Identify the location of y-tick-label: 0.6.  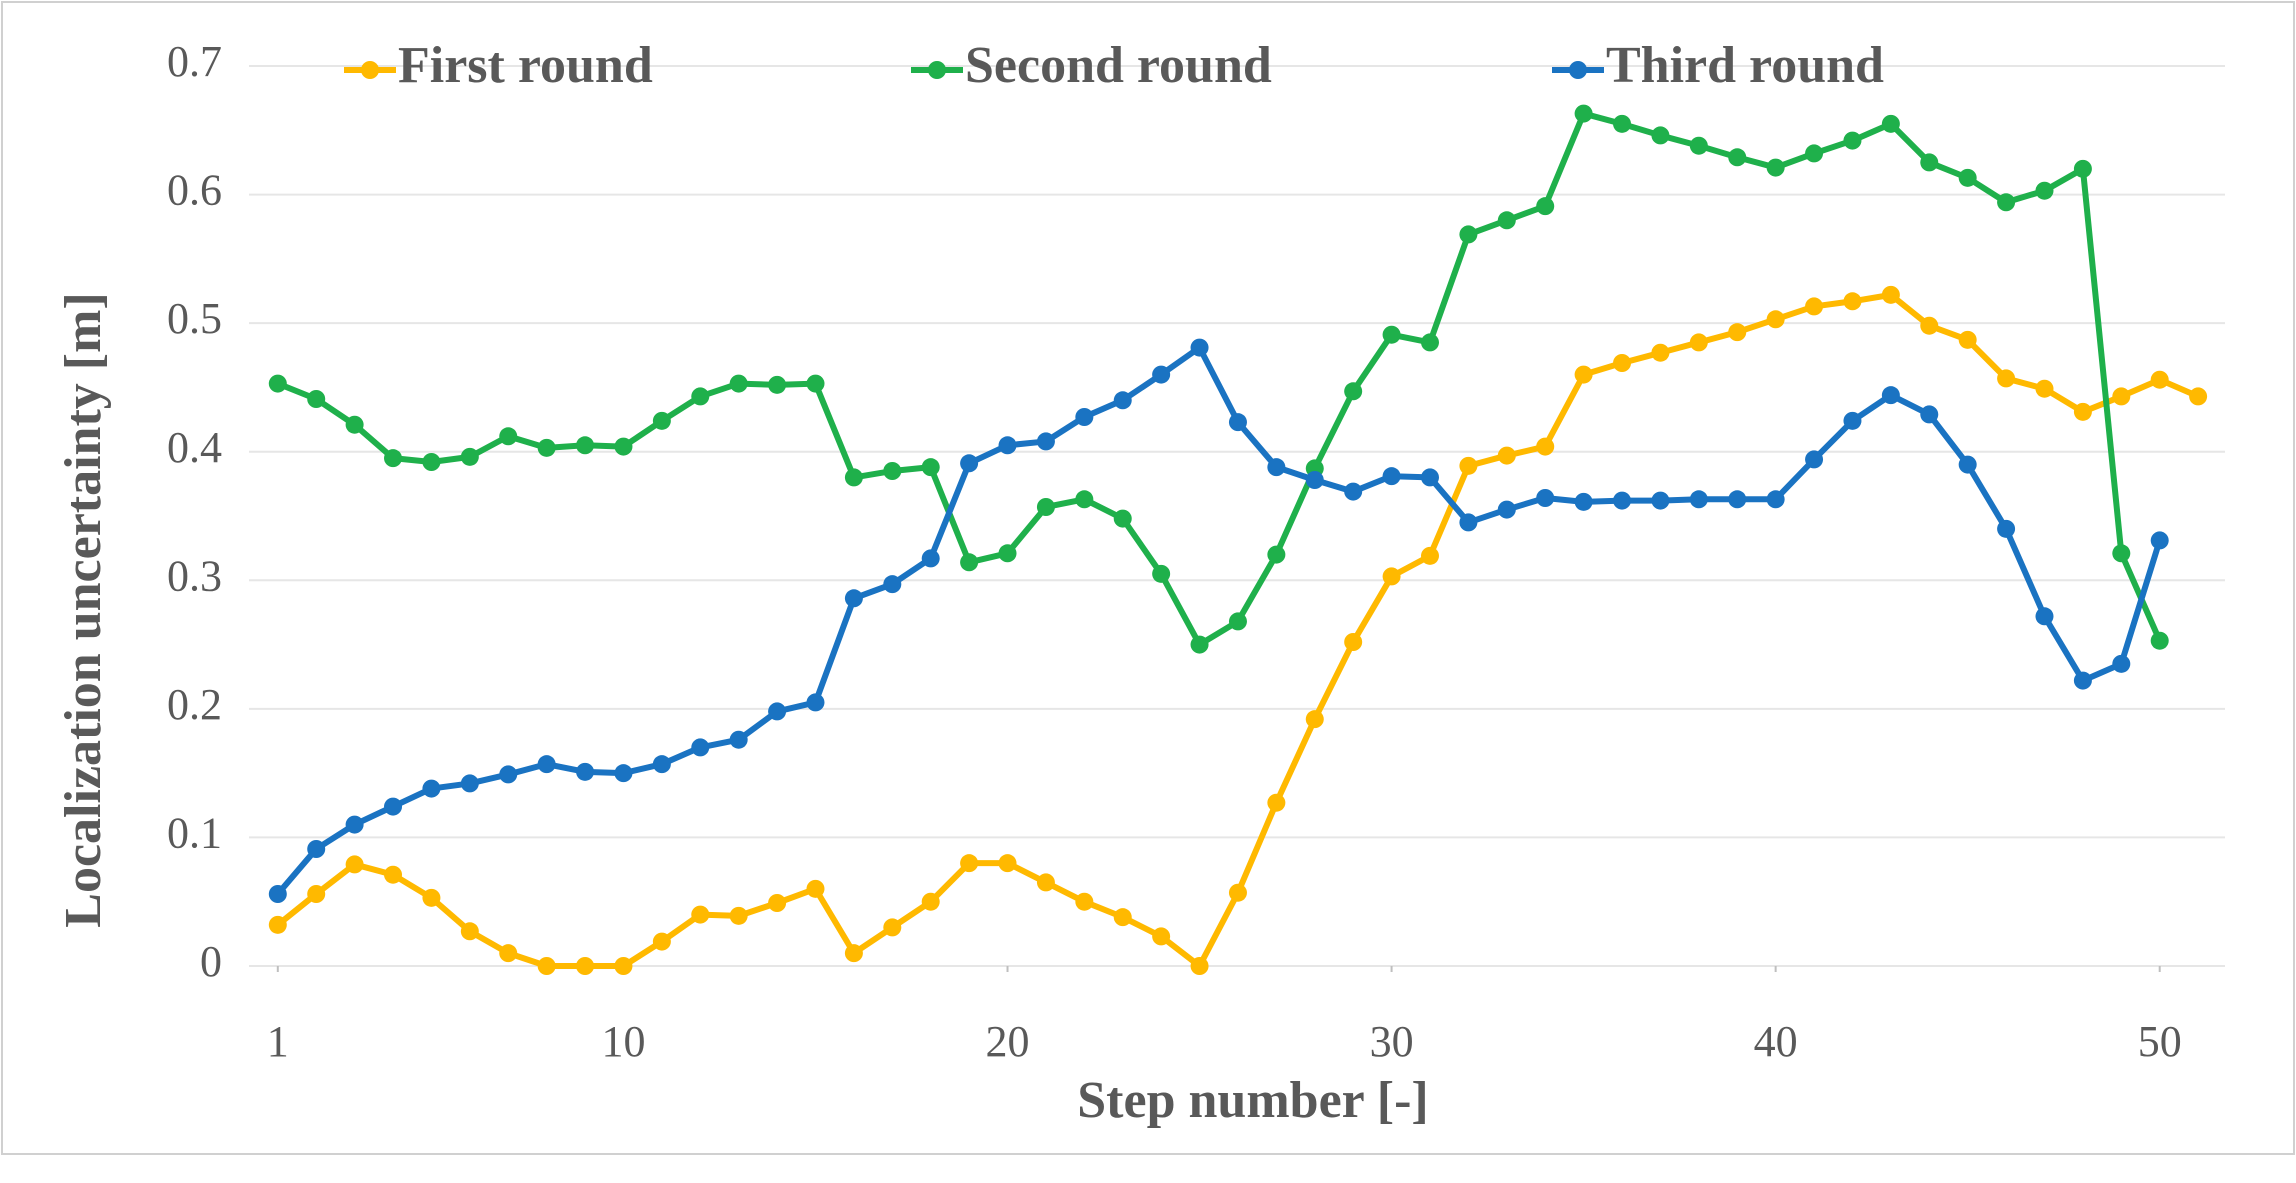
(194, 190).